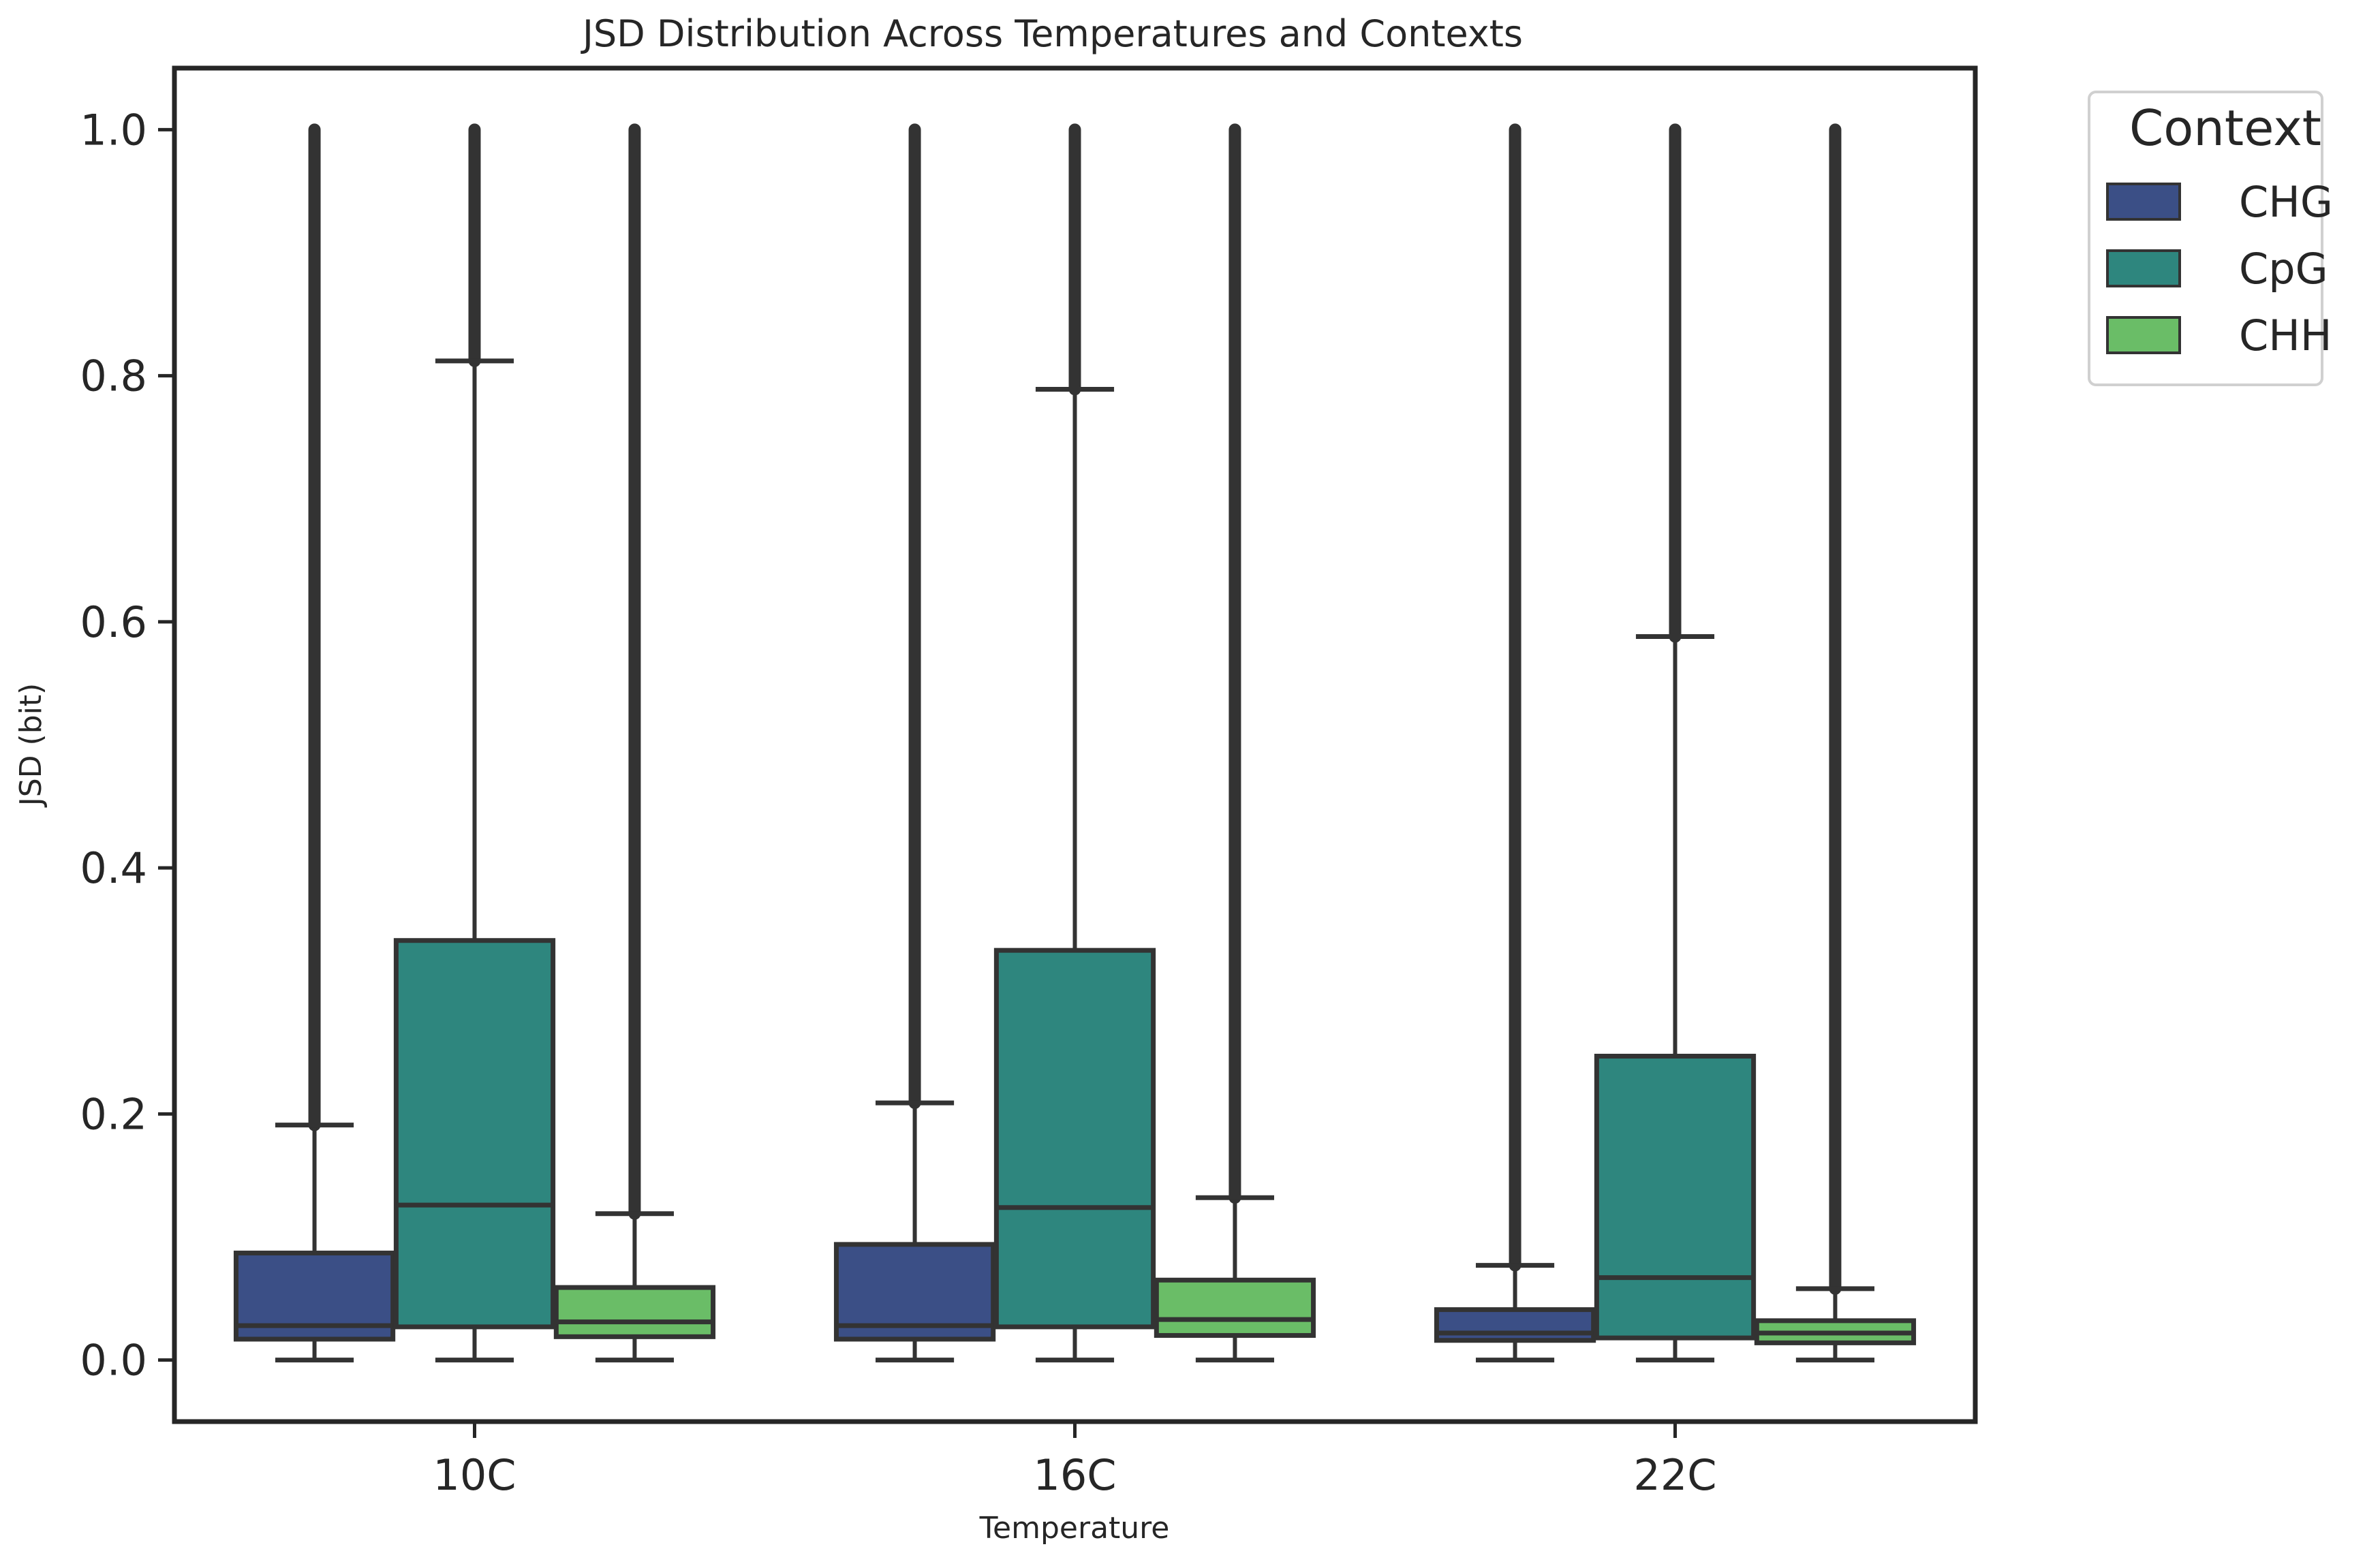 This screenshot has width=2380, height=1566. What do you see at coordinates (314, 743) in the screenshot?
I see `box-CHG-10C` at bounding box center [314, 743].